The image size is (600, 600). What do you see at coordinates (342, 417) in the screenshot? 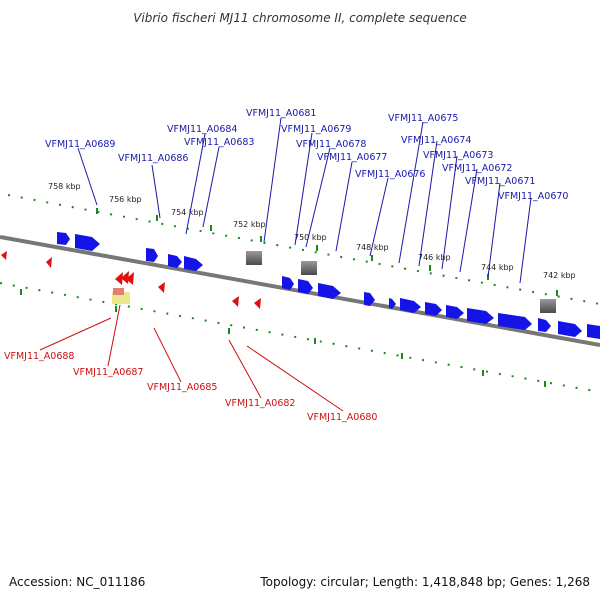
I see `reverse-label: VFMJ11_A0680` at bounding box center [342, 417].